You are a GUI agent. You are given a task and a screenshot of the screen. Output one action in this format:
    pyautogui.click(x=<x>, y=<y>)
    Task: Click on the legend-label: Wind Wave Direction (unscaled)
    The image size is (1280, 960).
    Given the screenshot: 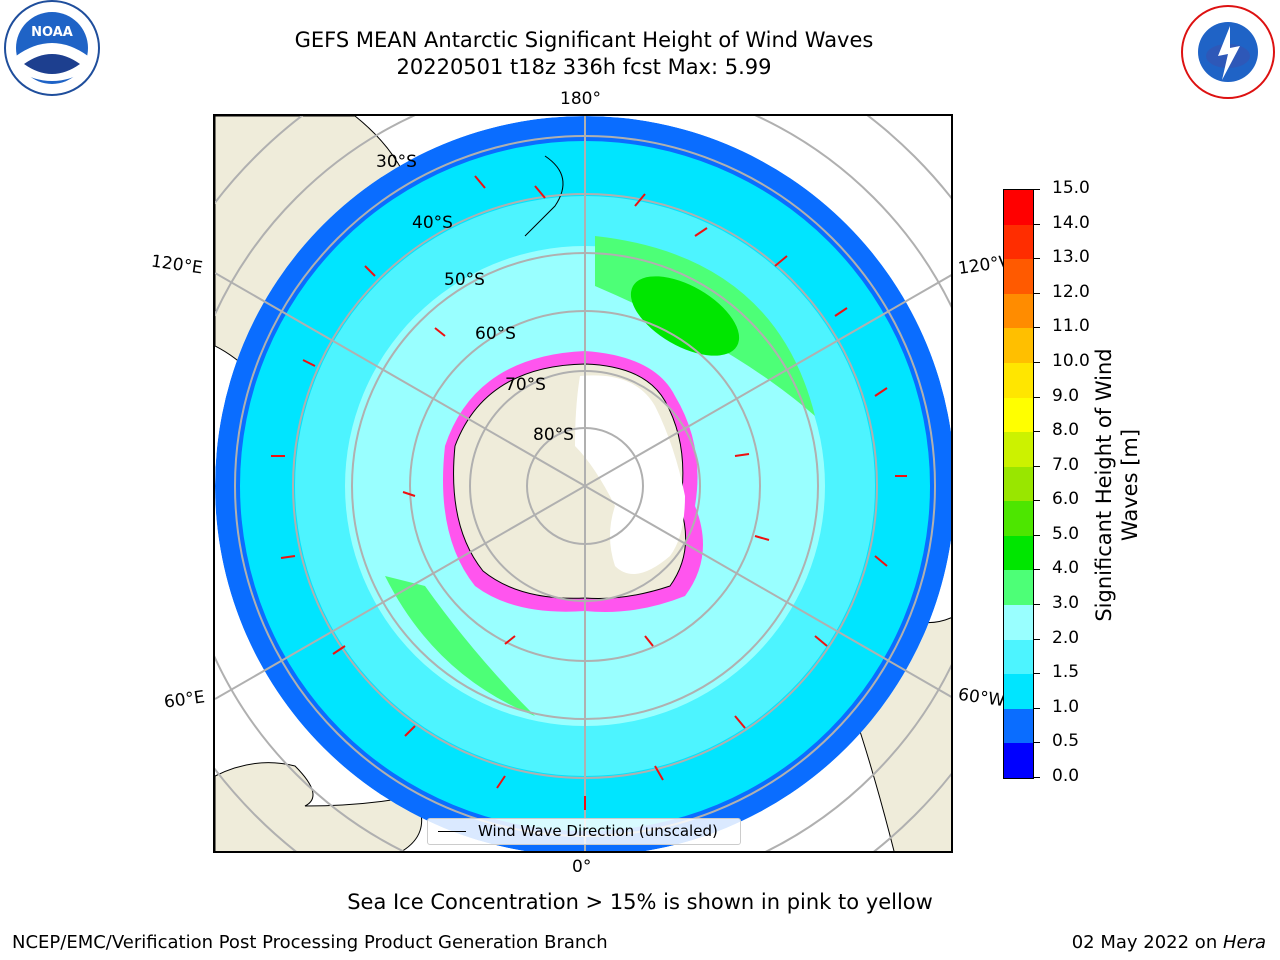 What is the action you would take?
    pyautogui.click(x=598, y=831)
    